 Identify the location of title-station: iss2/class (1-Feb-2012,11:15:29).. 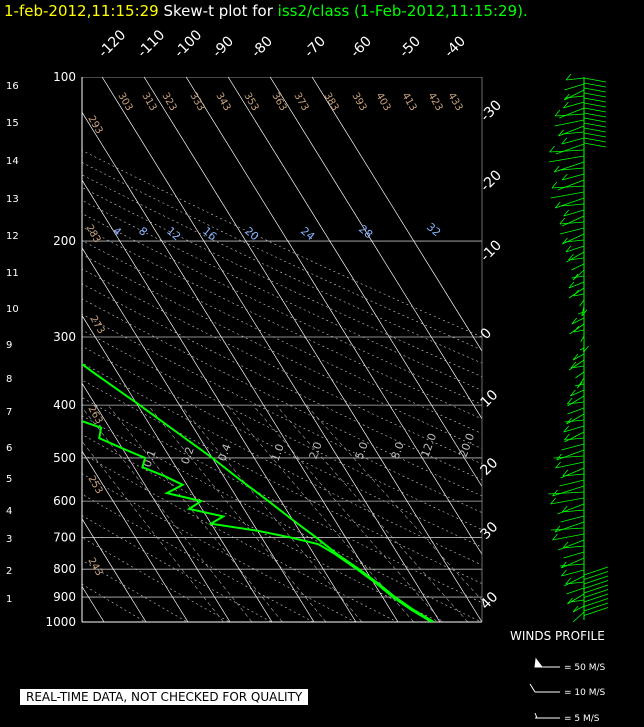
(402, 11).